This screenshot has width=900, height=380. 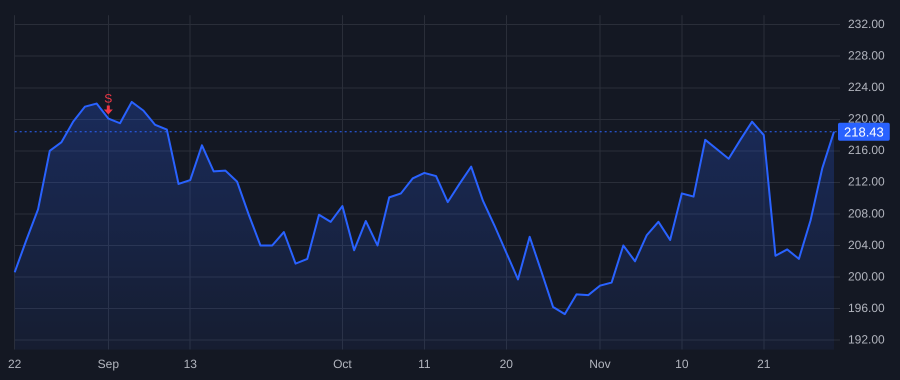 I want to click on y-tick-label: 224.00, so click(x=867, y=87).